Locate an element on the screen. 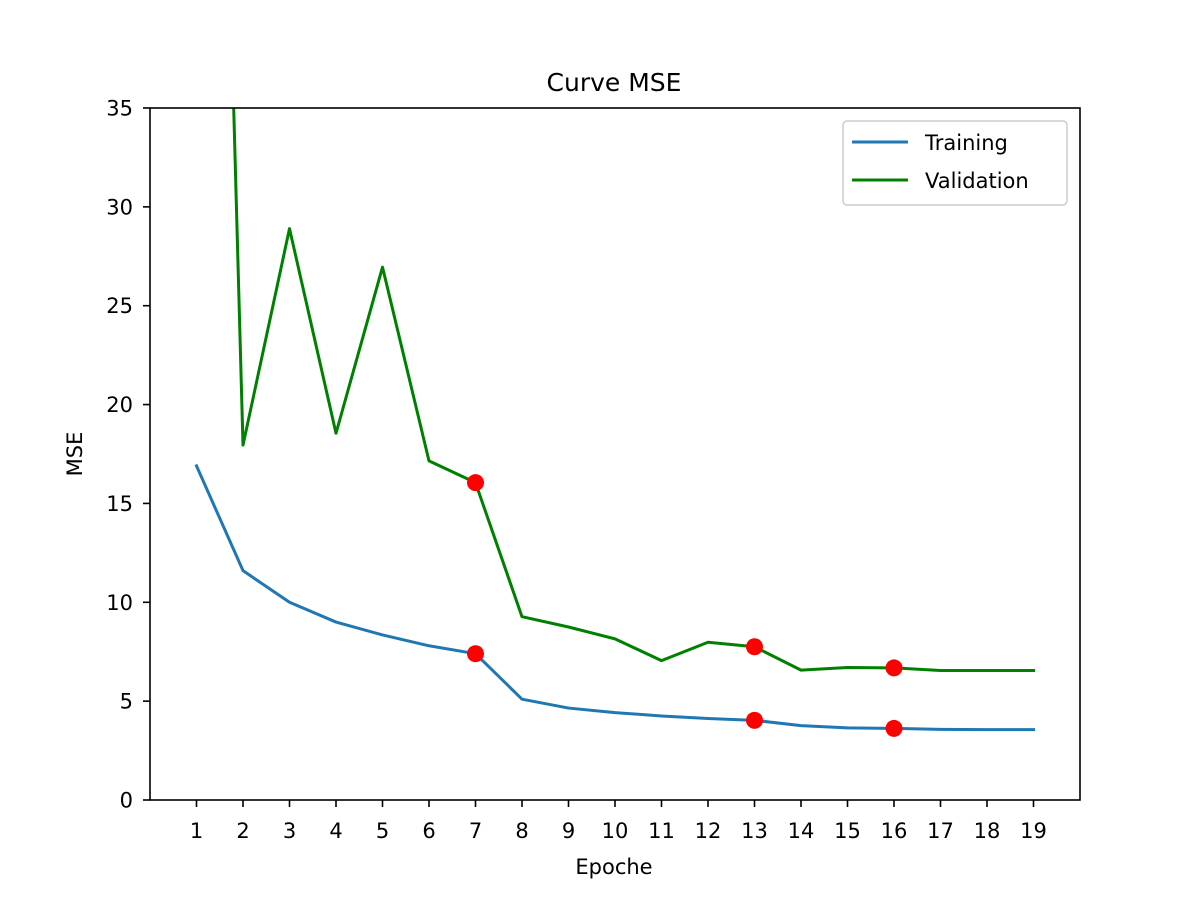 The width and height of the screenshot is (1200, 900). x-tick-label: 12 is located at coordinates (708, 831).